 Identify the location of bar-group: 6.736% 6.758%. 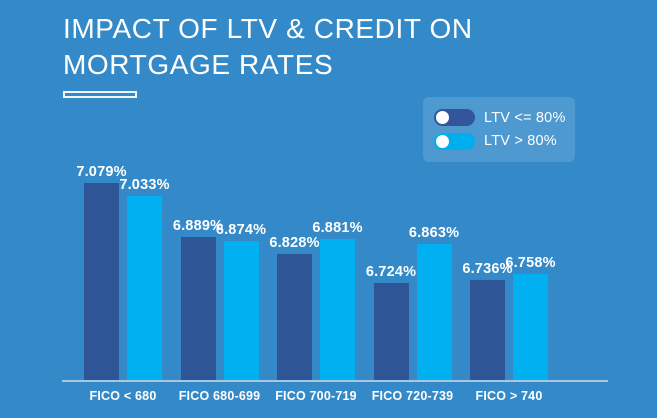
(509, 317).